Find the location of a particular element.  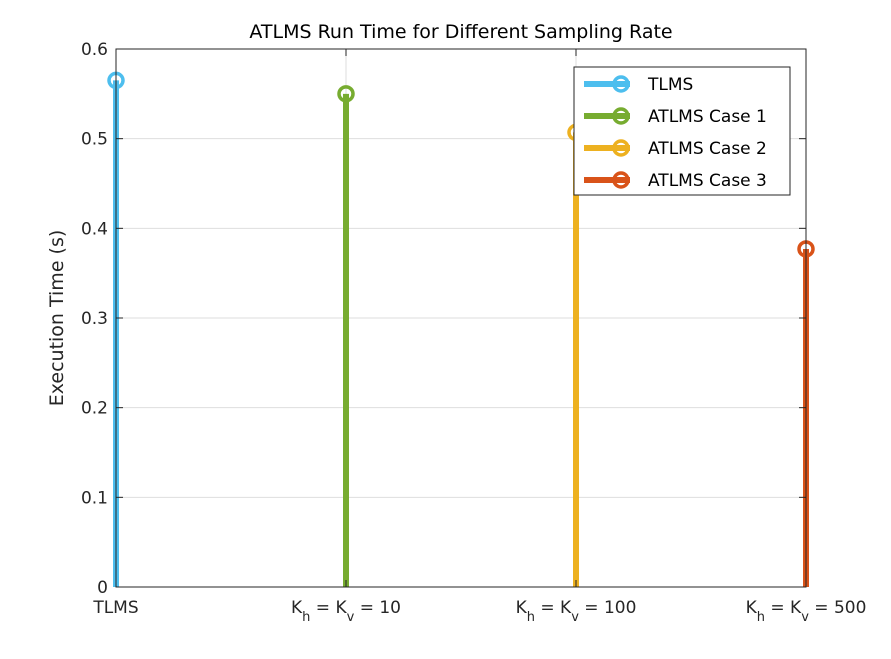

legend-label: ATLMS Case 1 is located at coordinates (707, 117).